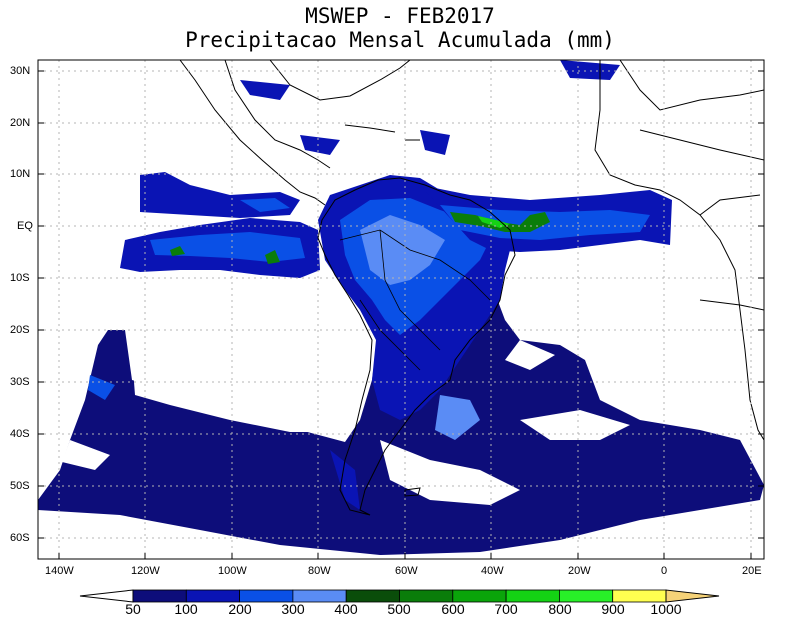 The width and height of the screenshot is (800, 618). Describe the element at coordinates (400, 40) in the screenshot. I see `map-subtitle: Precipitacao Mensal Acumulada (mm)` at that location.